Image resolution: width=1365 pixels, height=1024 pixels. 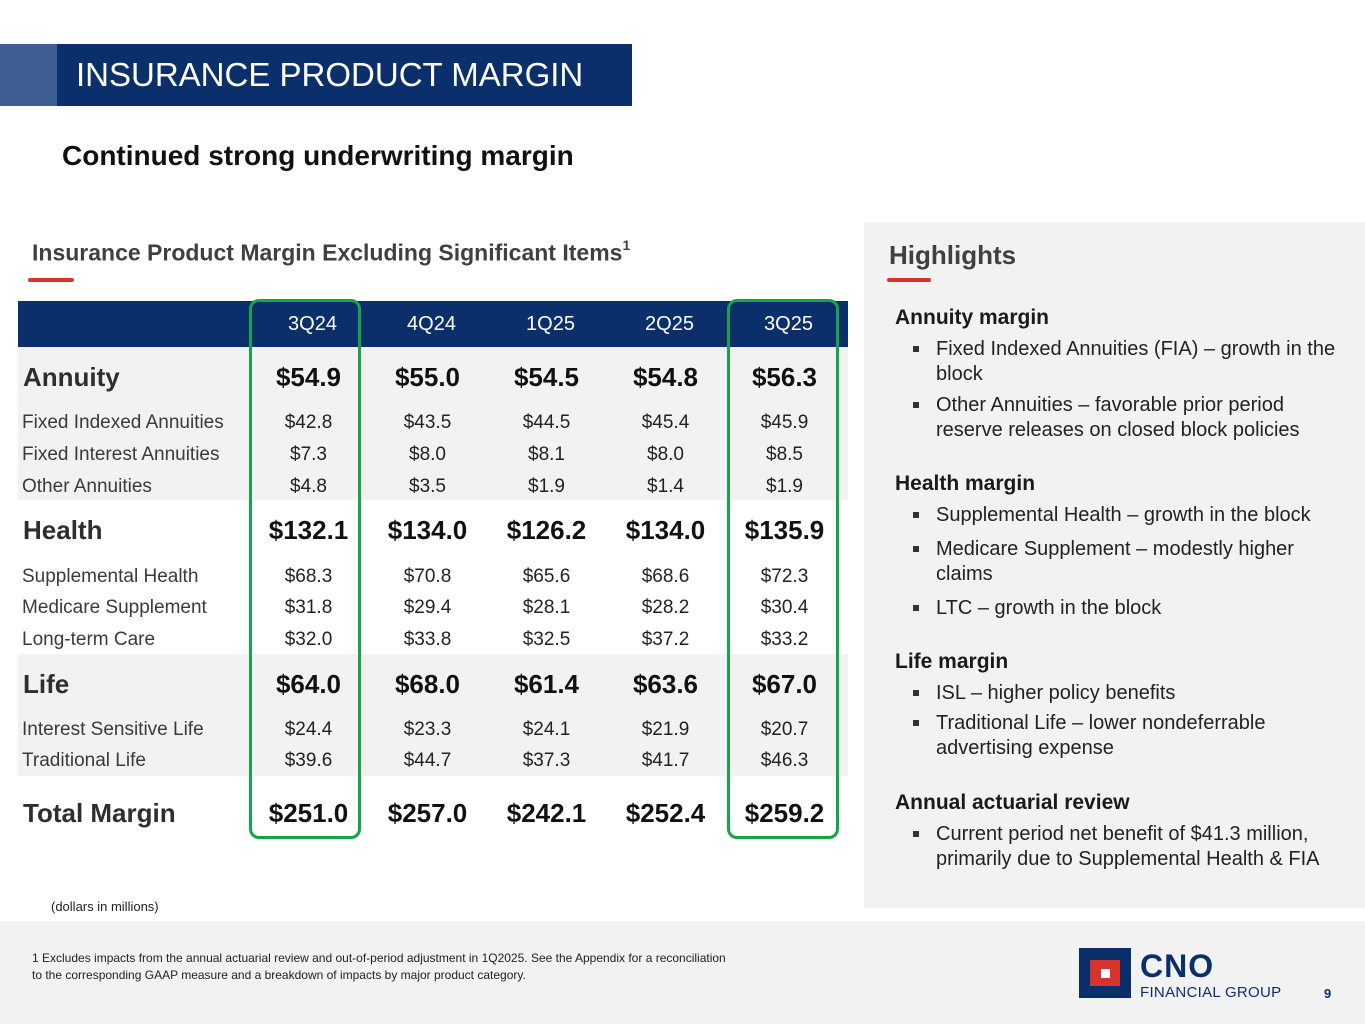 What do you see at coordinates (84, 760) in the screenshot?
I see `row-label-traditional-life: Traditional Life` at bounding box center [84, 760].